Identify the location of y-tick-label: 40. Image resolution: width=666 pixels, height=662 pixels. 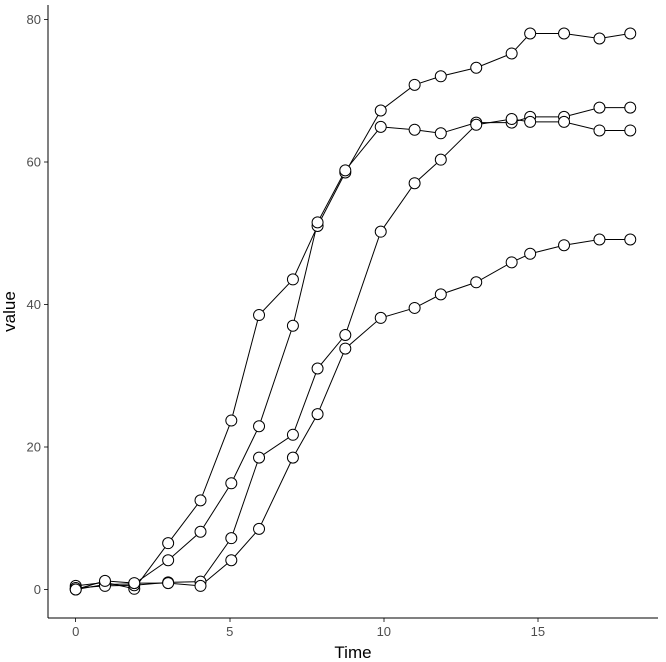
(34, 304).